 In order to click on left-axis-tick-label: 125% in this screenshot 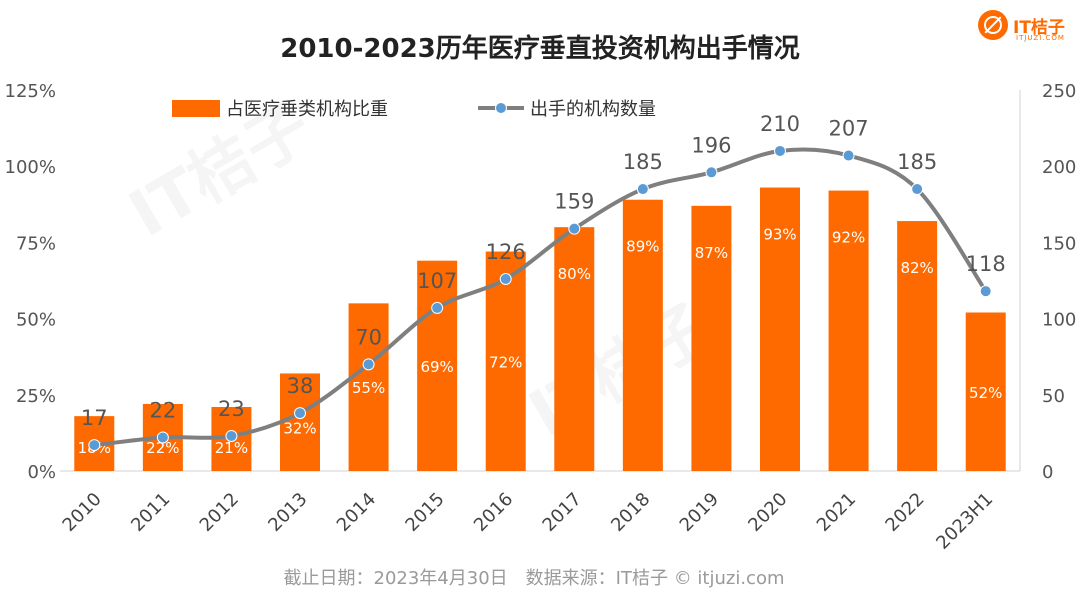, I will do `click(30, 91)`.